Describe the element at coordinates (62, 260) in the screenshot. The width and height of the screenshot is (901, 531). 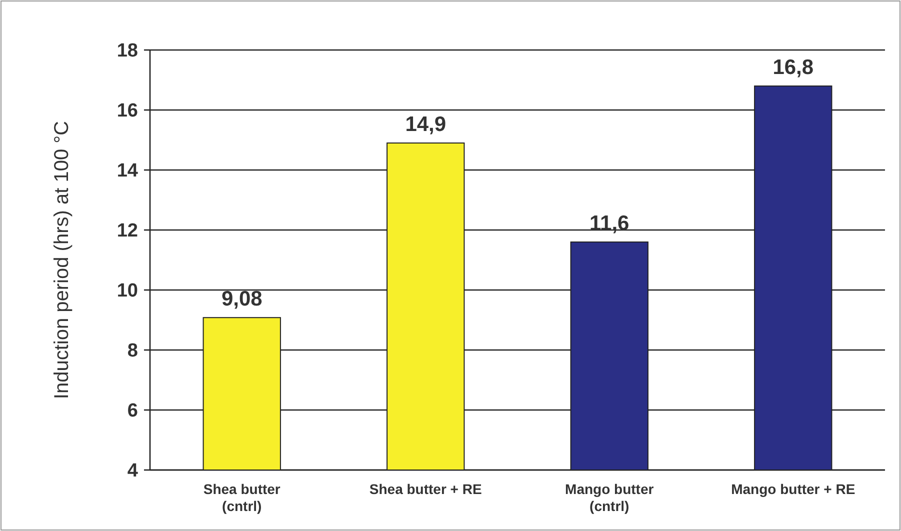
I see `y-axis-title: Induction period (hrs) at 100 °C` at that location.